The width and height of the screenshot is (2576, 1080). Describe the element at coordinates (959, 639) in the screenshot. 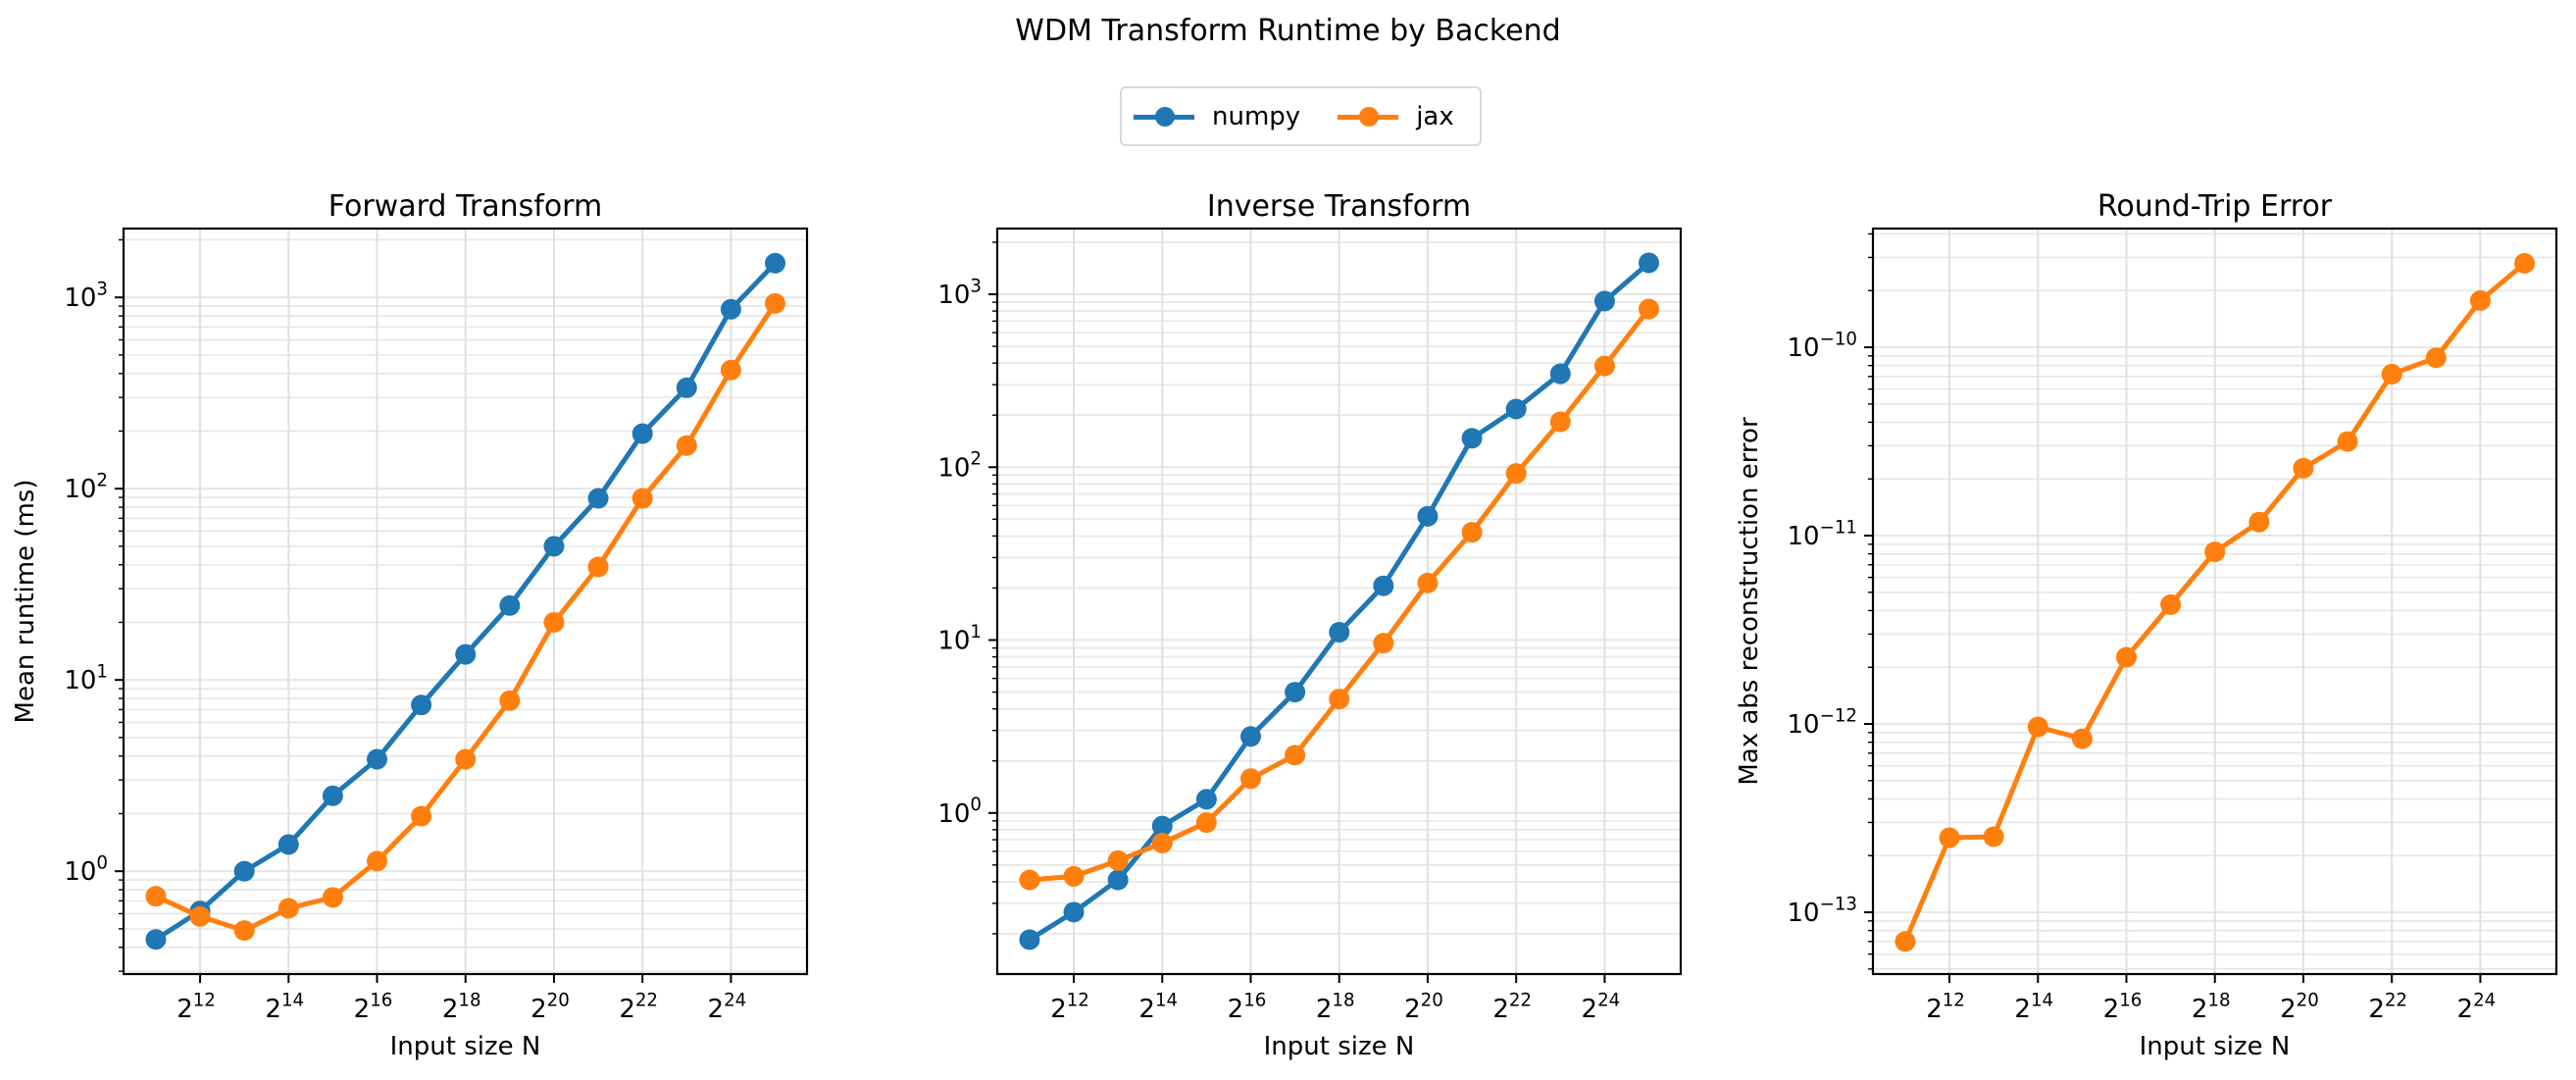

I see `y-tick-label: 10¹` at that location.